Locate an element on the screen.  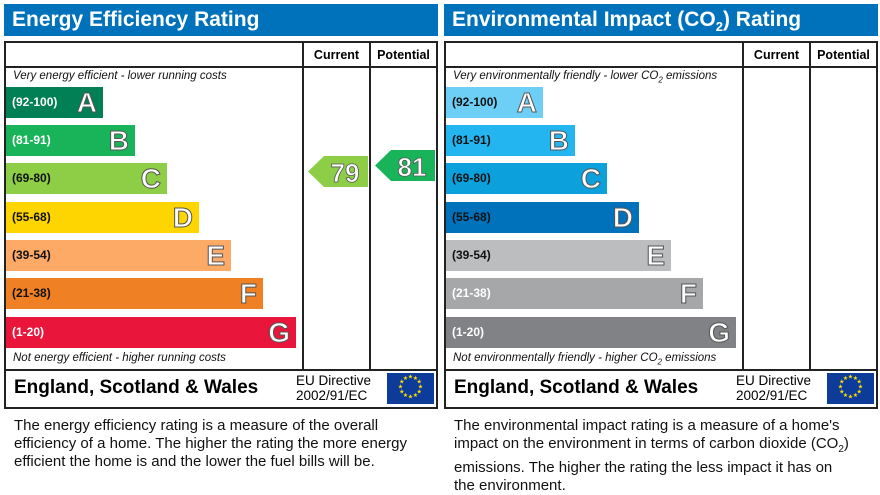
panel-title: Environmental Impact (CO2) Rating is located at coordinates (661, 20).